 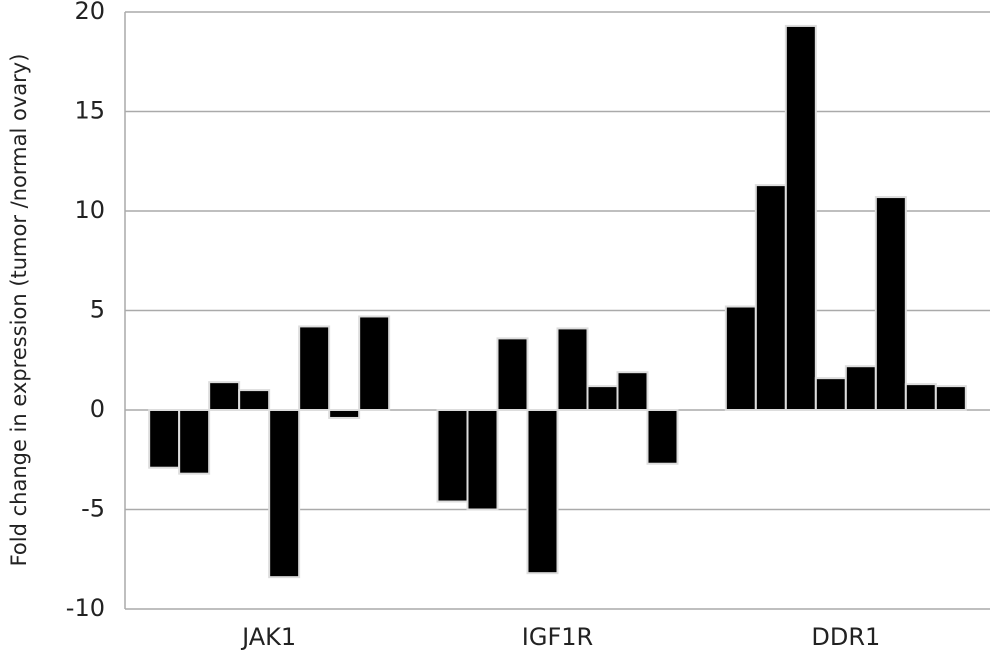 What do you see at coordinates (93, 509) in the screenshot?
I see `y-tick-label: -5` at bounding box center [93, 509].